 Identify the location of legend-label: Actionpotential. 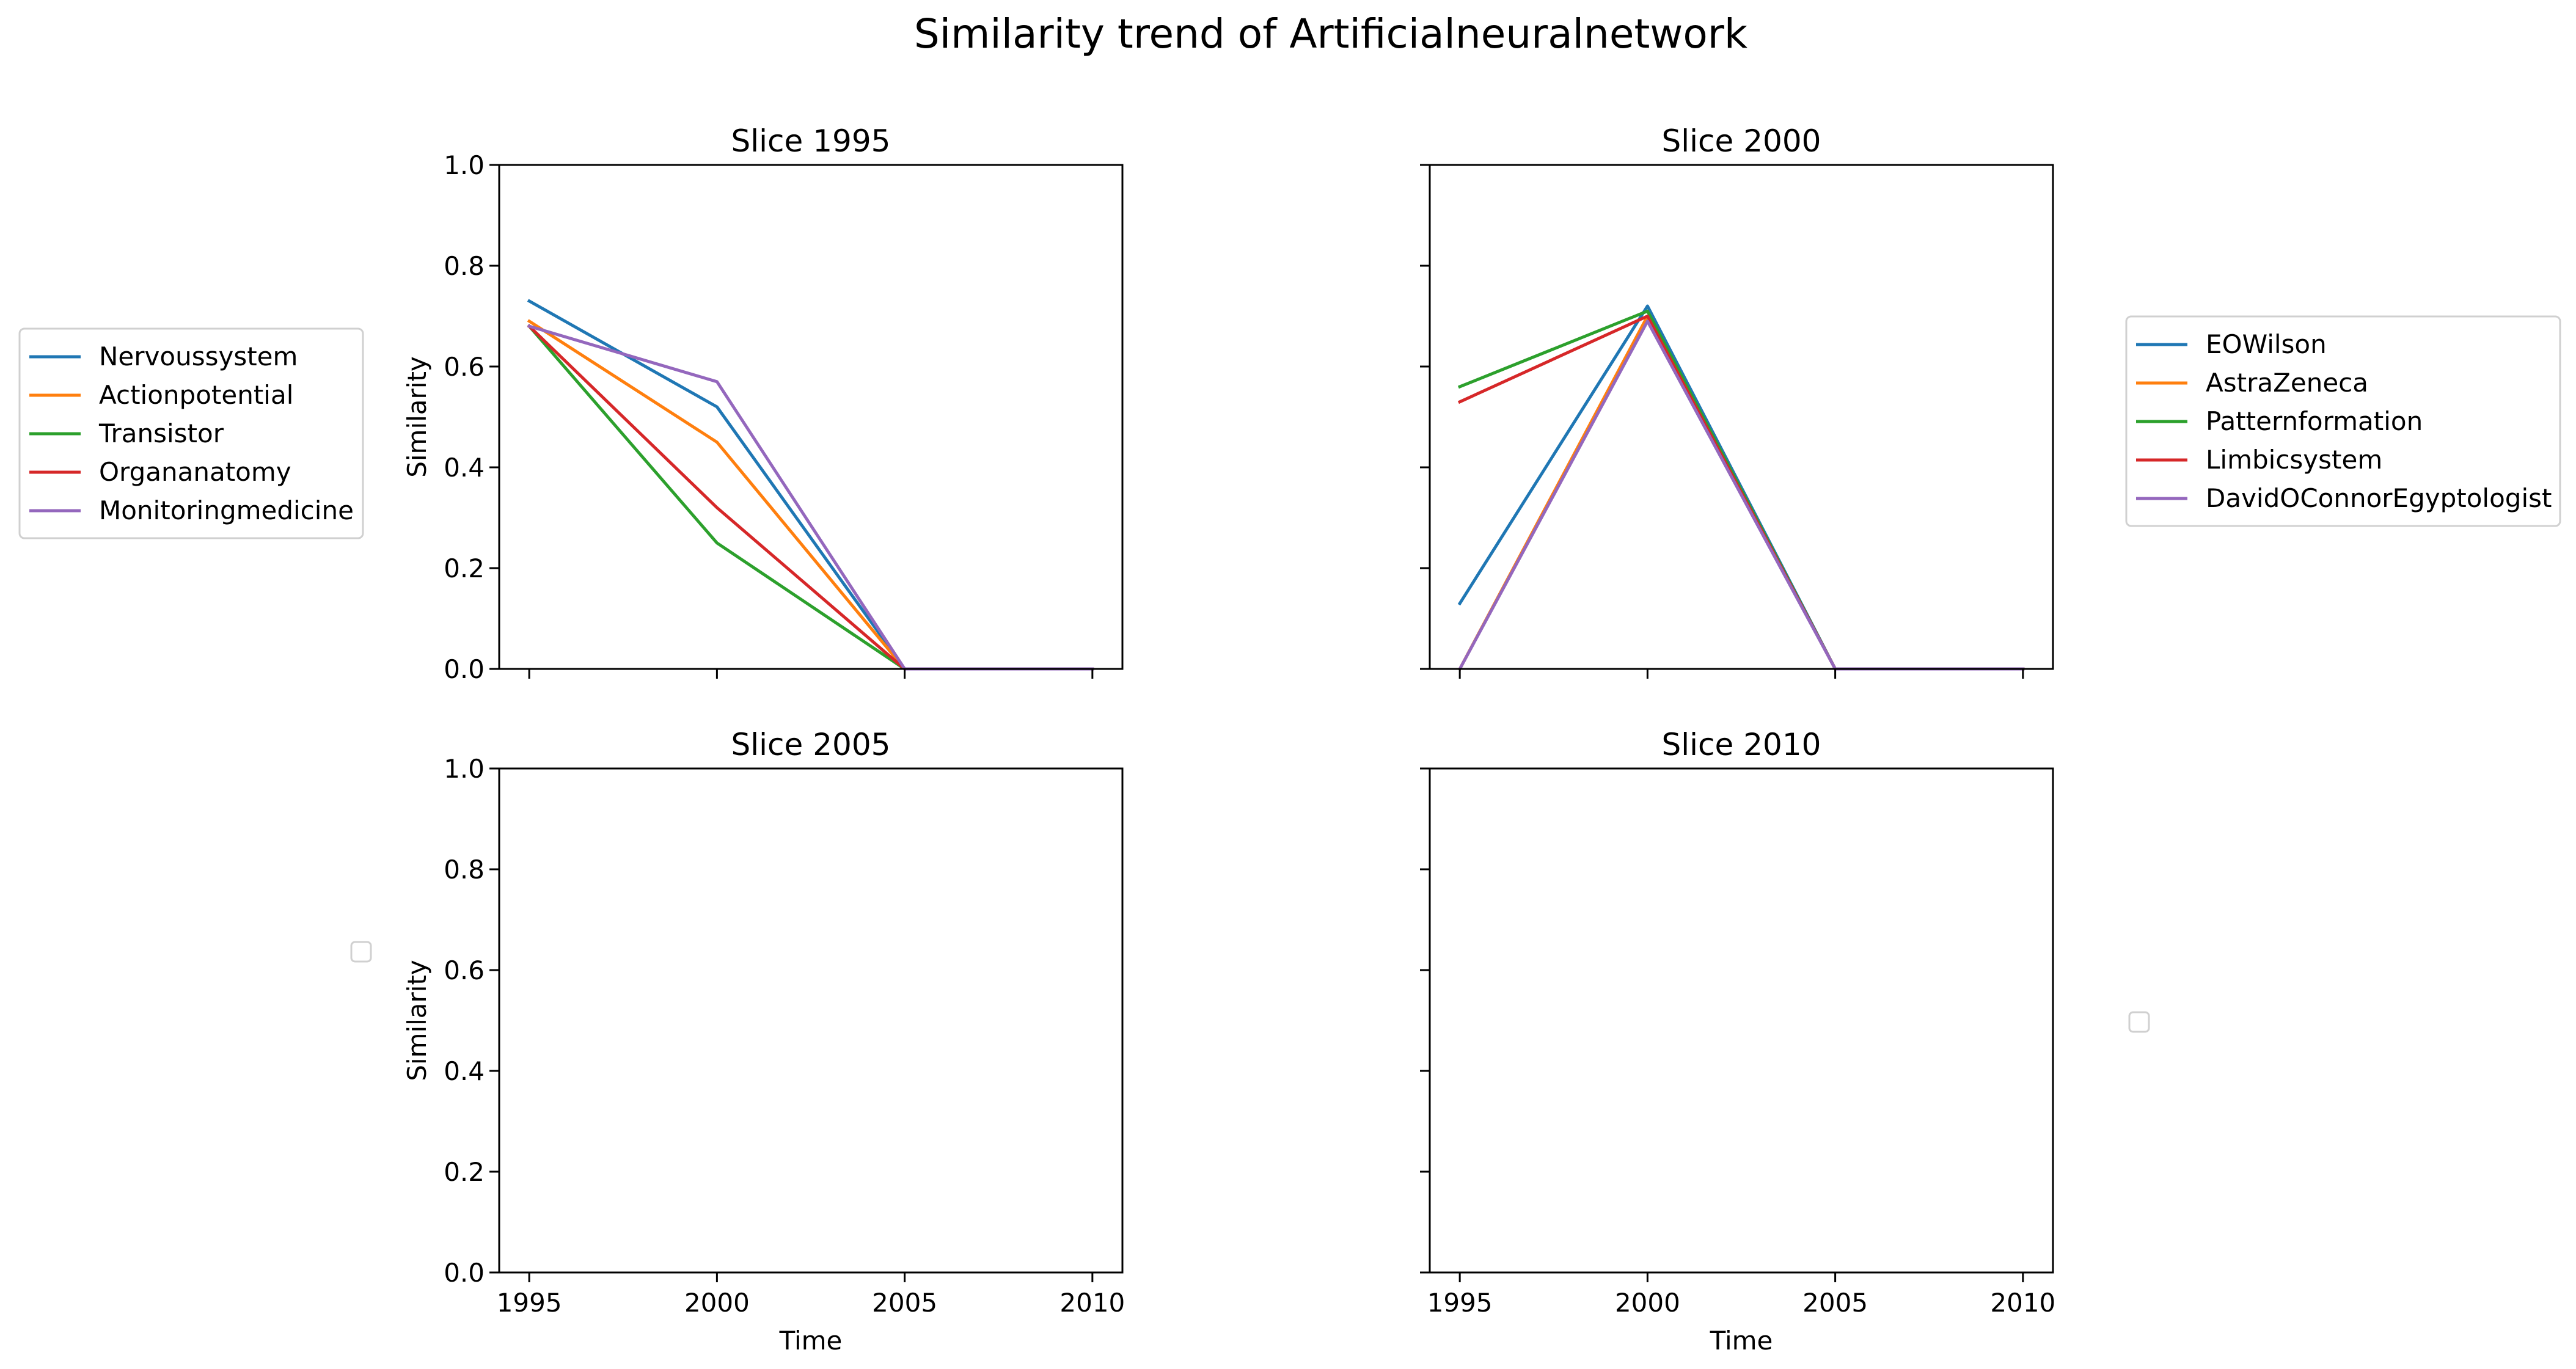
(196, 395).